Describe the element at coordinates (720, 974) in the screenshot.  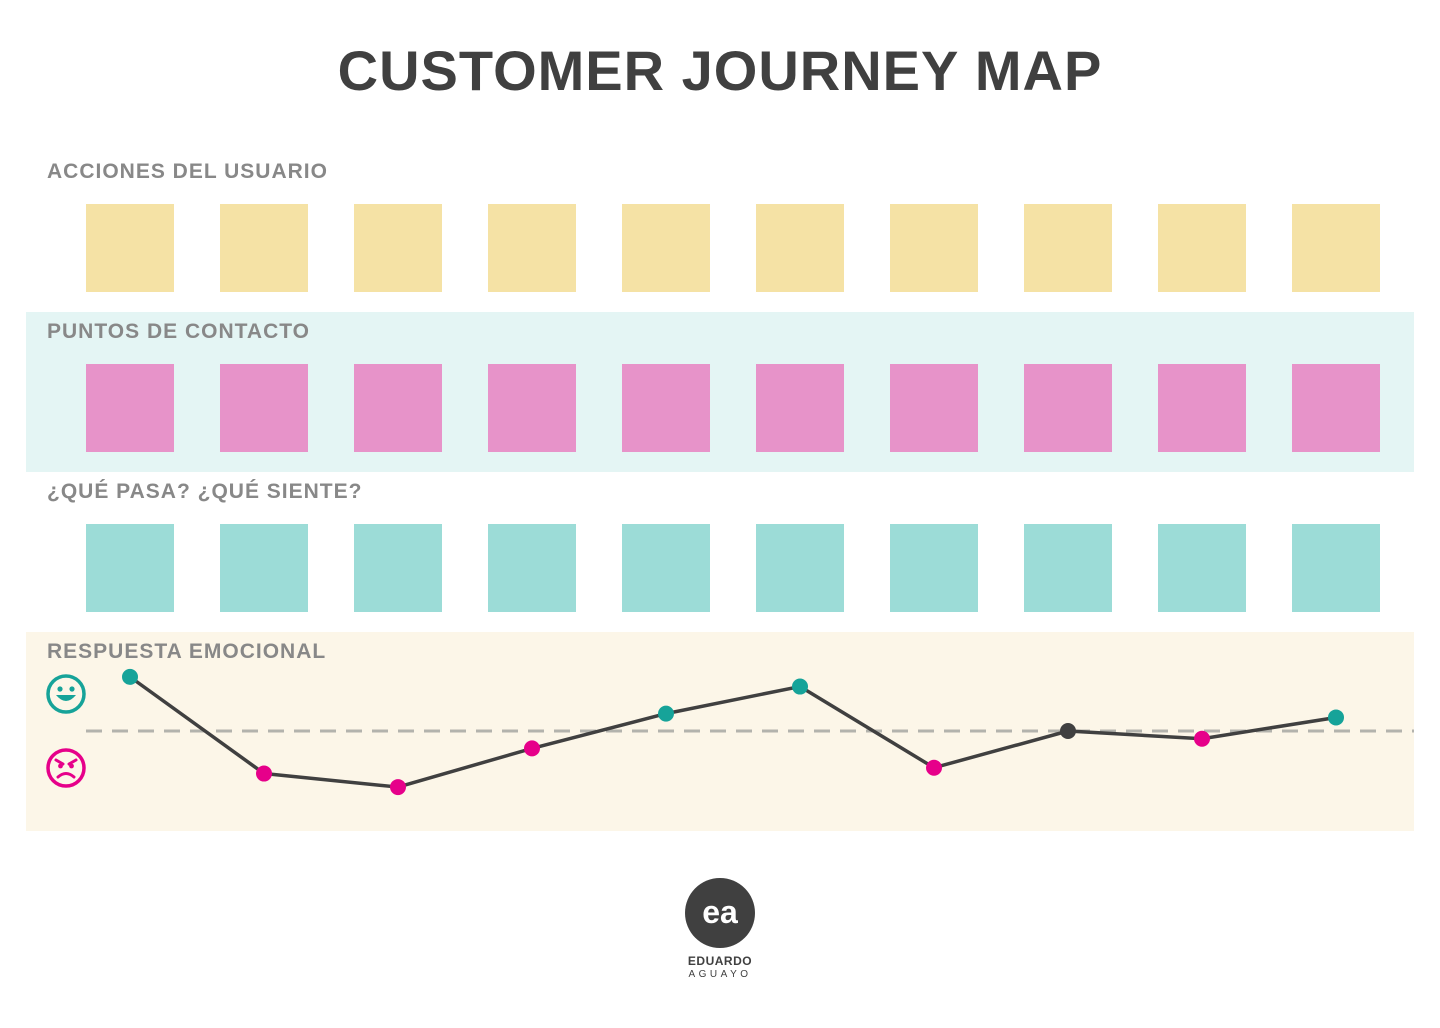
I see `logo-surname: AGUAYO` at that location.